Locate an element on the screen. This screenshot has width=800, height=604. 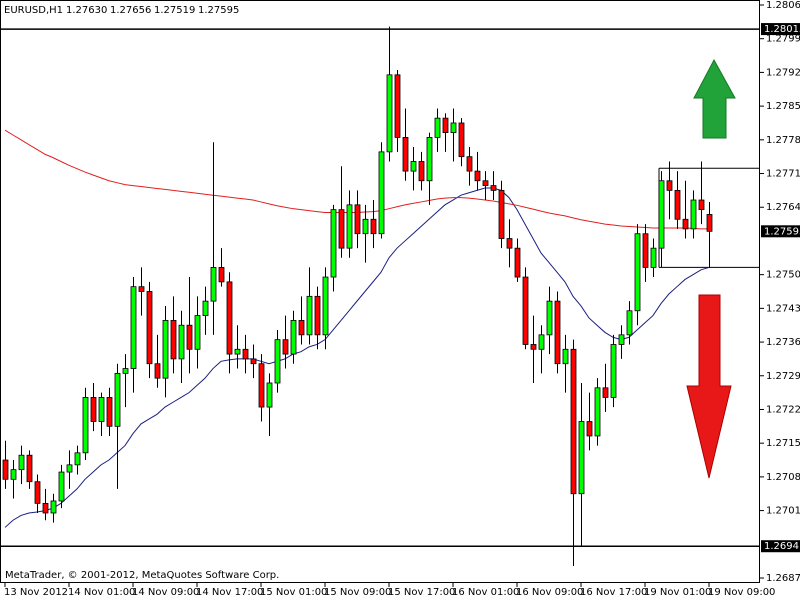
x-tick-label: 15 Nov 09:00 is located at coordinates (357, 592).